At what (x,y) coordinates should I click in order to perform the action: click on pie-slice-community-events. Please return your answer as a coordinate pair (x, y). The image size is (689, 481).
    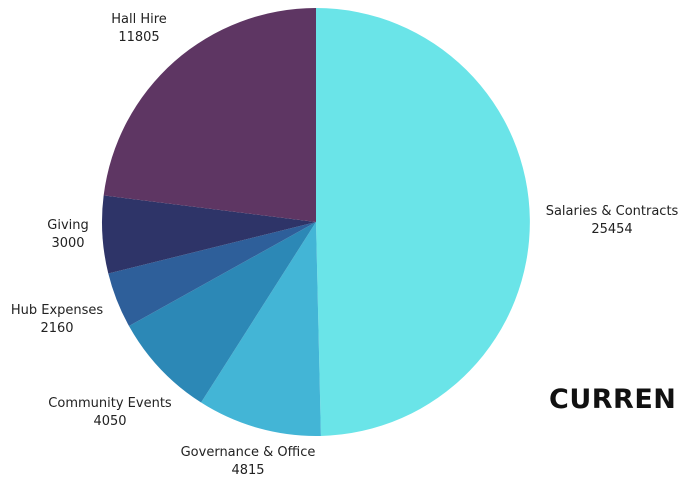
    Looking at the image, I should click on (222, 312).